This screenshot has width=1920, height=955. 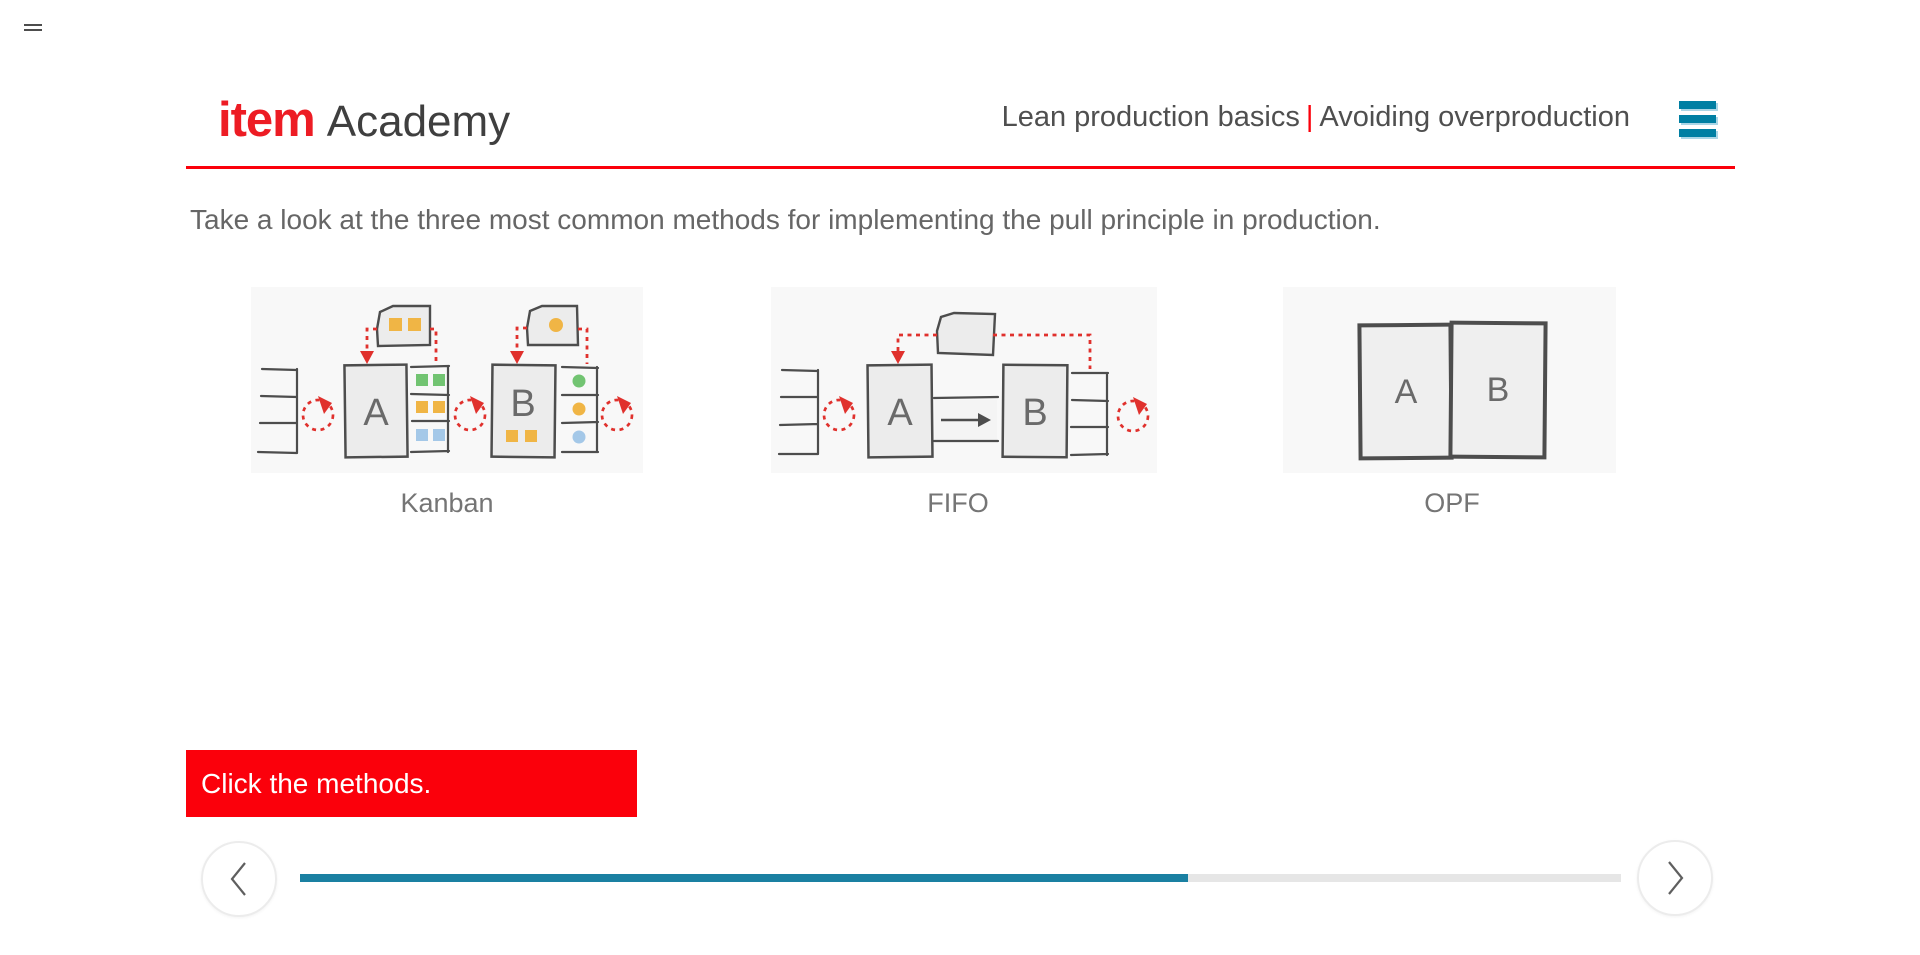 I want to click on window-menu-button, so click(x=33, y=27).